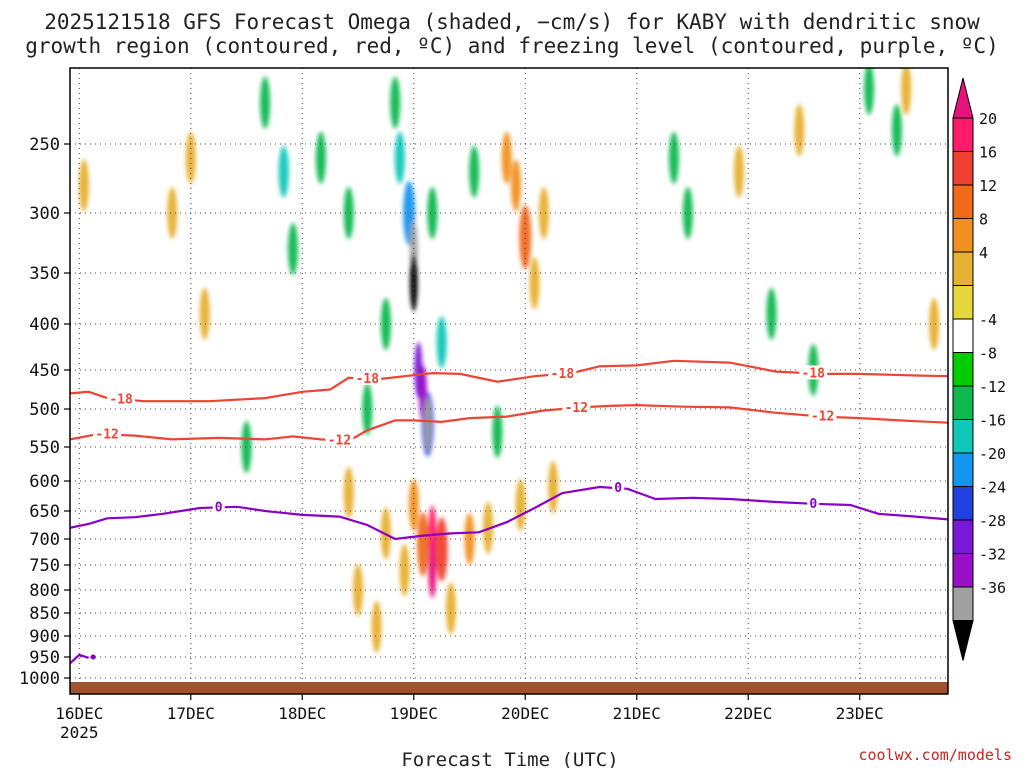 The height and width of the screenshot is (768, 1024). Describe the element at coordinates (44, 591) in the screenshot. I see `y-tick-label-800: 800` at that location.